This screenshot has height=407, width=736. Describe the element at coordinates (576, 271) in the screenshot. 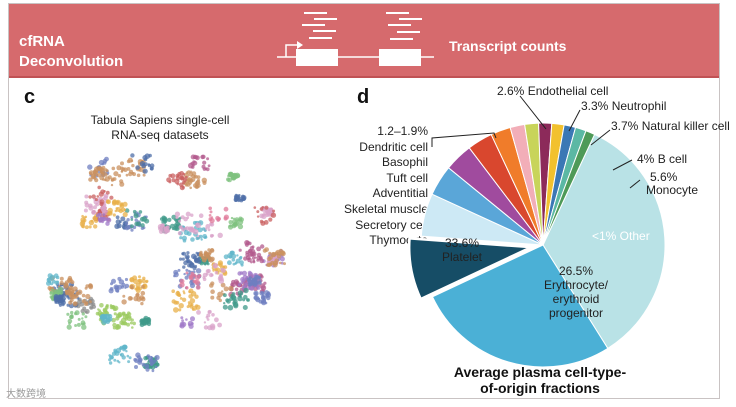

I see `label-erythro-value: 26.5%` at that location.